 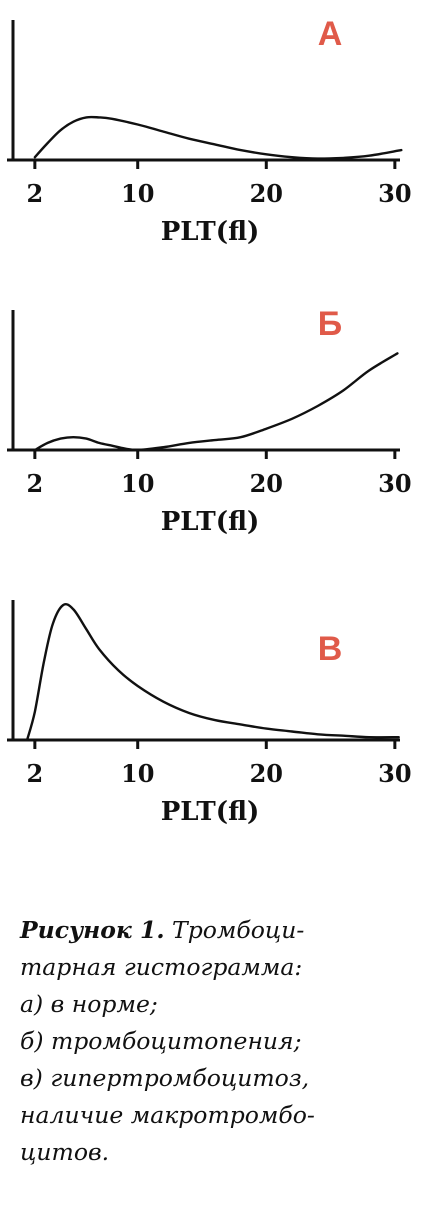 I want to click on caption-line: б) тромбоцитопения;, so click(x=161, y=1041).